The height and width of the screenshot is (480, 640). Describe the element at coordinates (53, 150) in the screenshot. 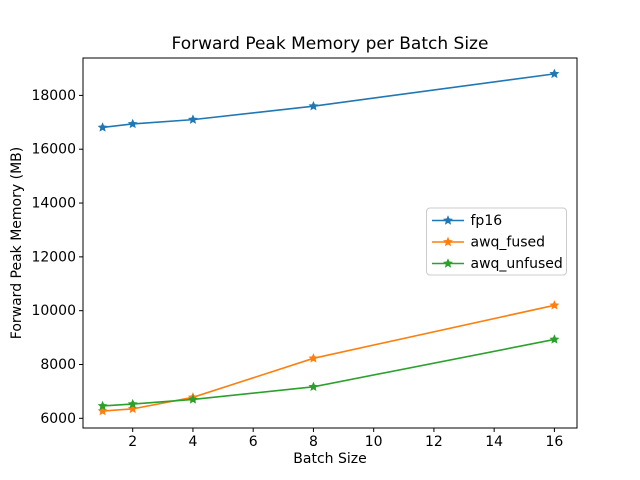

I see `y-tick-label: 16000` at that location.